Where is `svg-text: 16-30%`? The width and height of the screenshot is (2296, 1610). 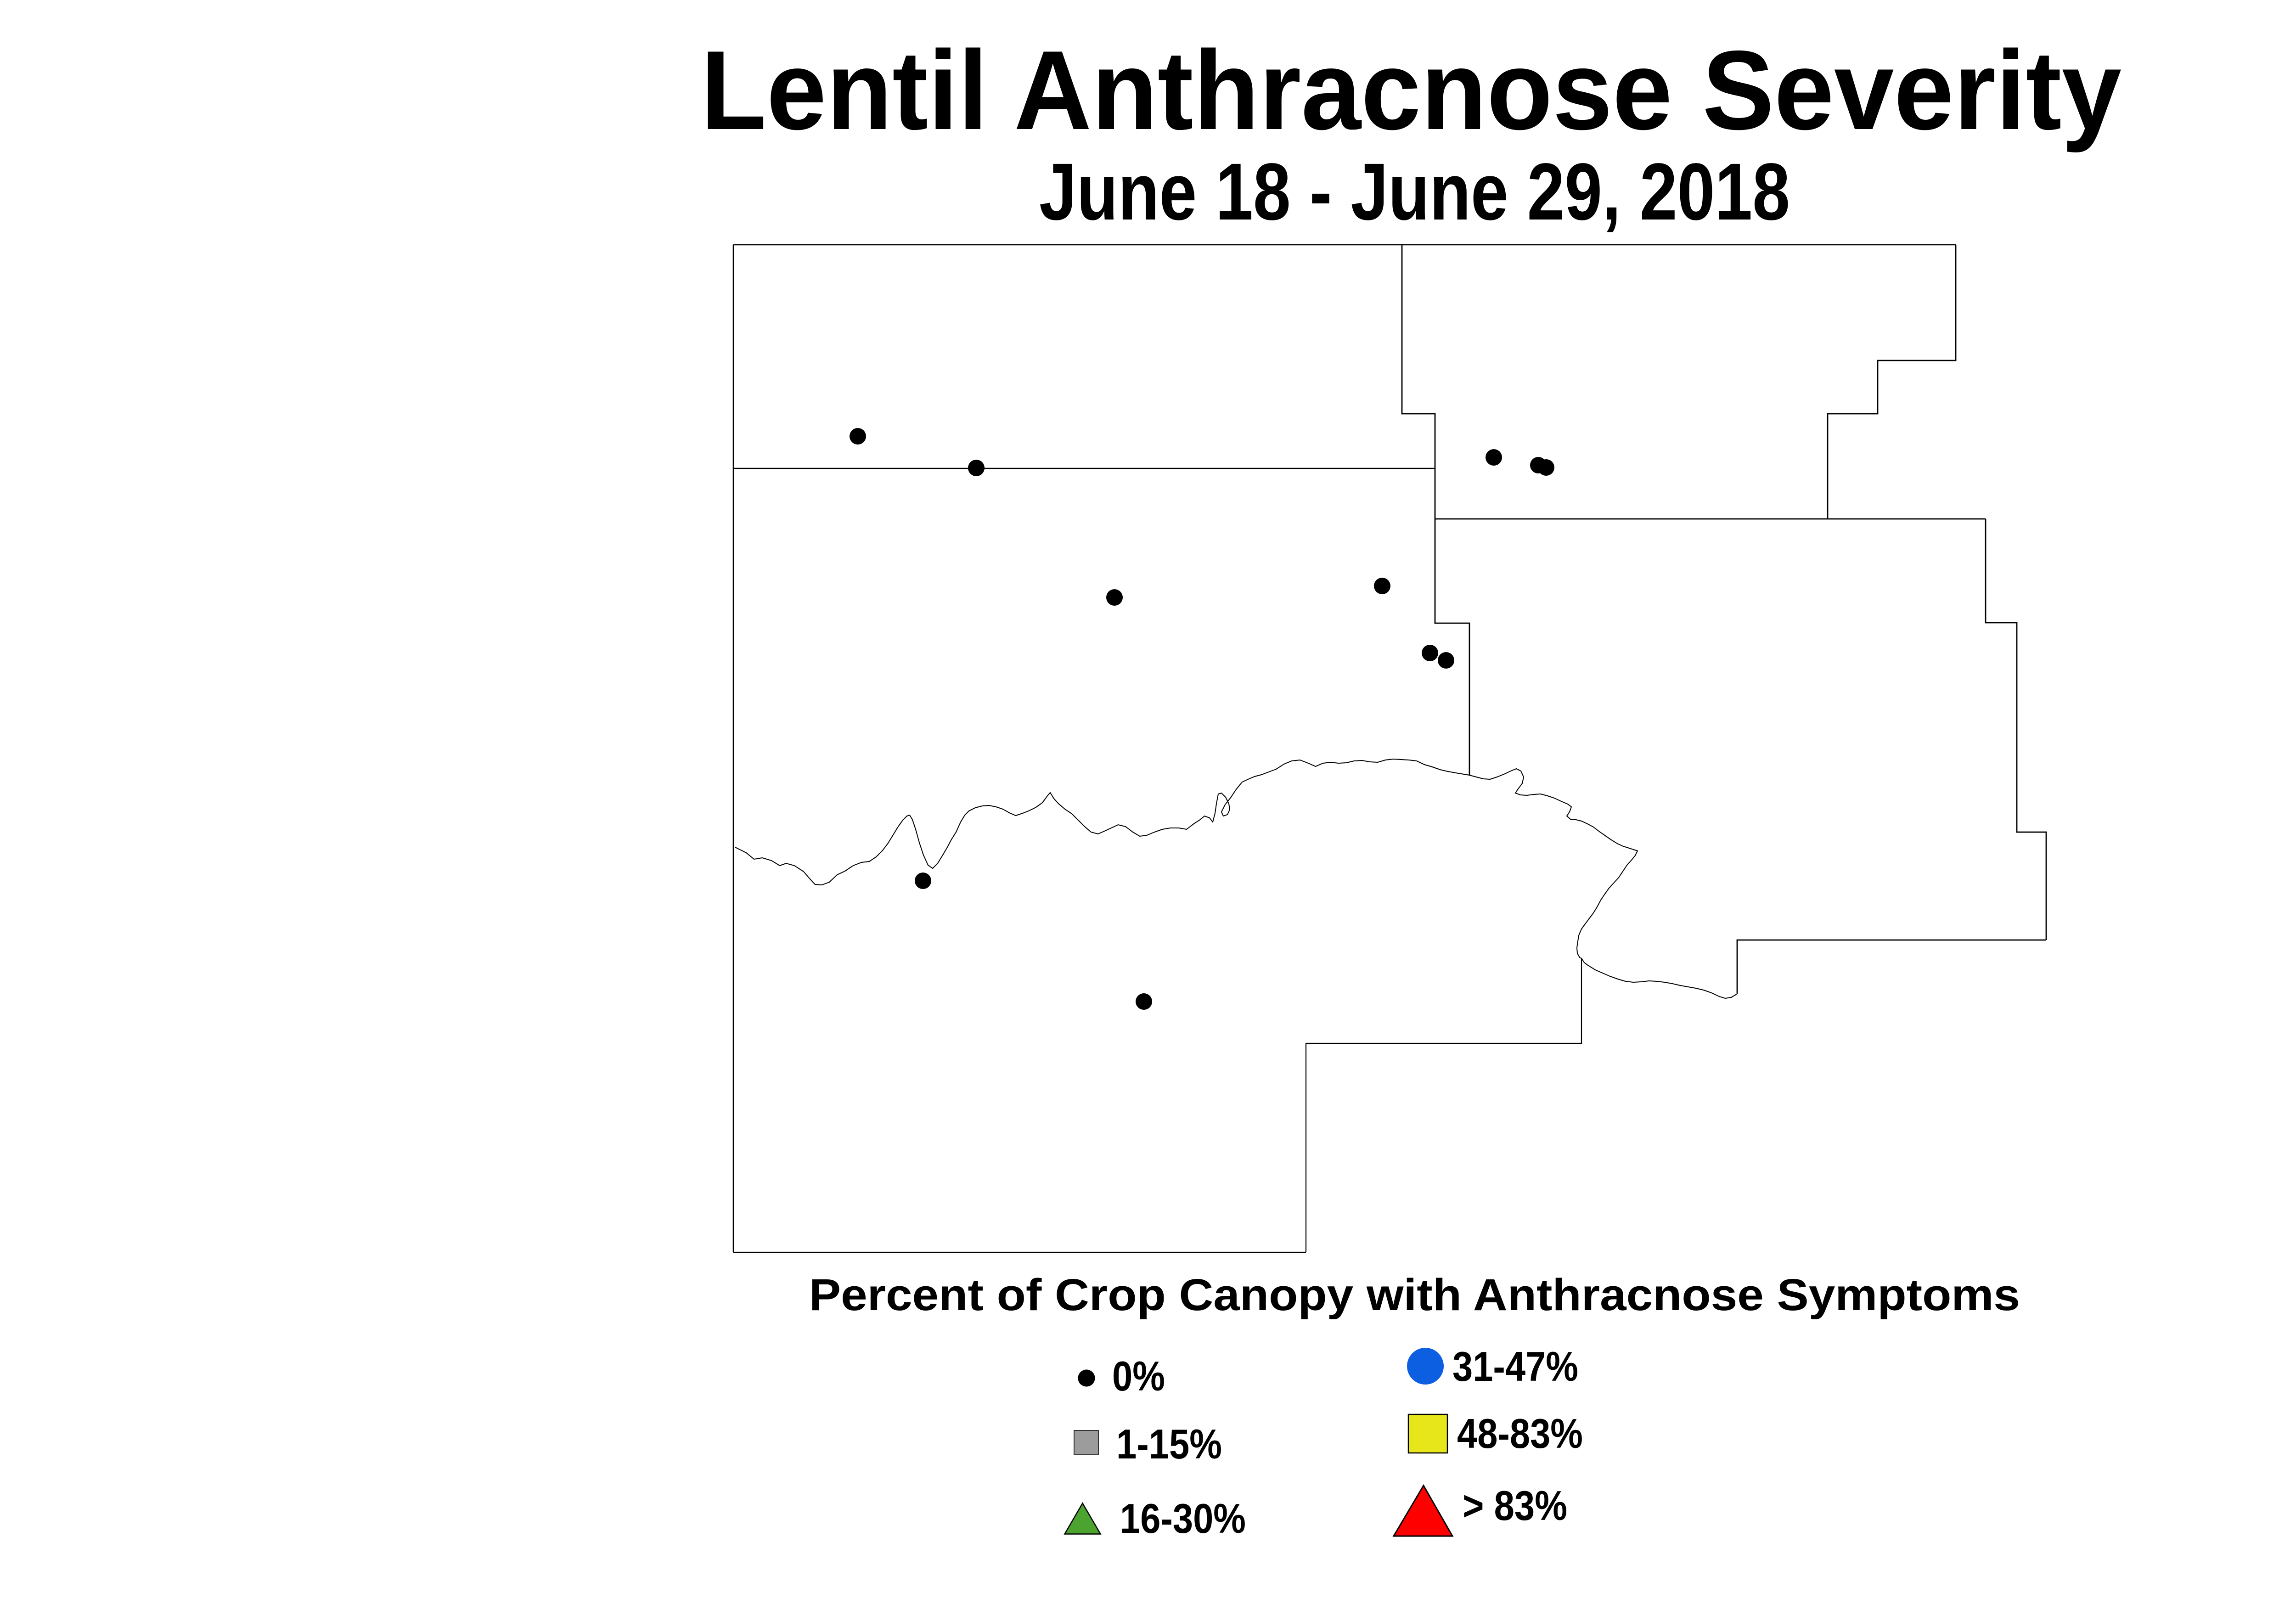
svg-text: 16-30% is located at coordinates (1183, 1519).